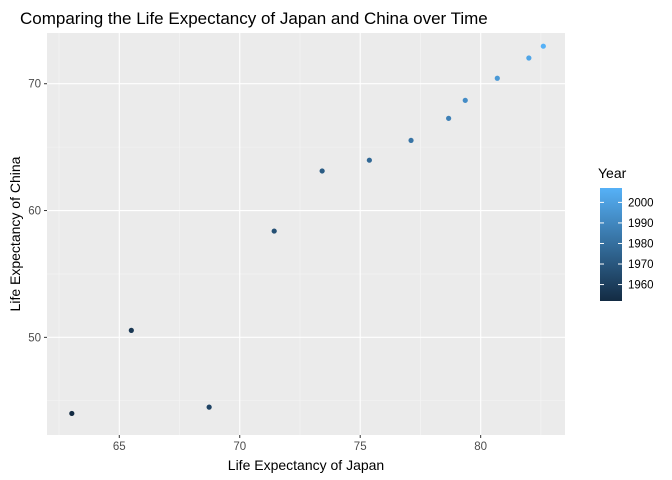 This screenshot has width=672, height=480. I want to click on y-axis-title: Life Expectancy of China, so click(15, 233).